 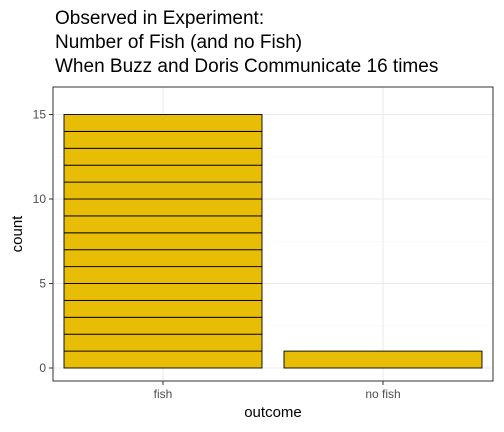 I want to click on x-tick-label-no-fish: no fish, so click(x=382, y=394).